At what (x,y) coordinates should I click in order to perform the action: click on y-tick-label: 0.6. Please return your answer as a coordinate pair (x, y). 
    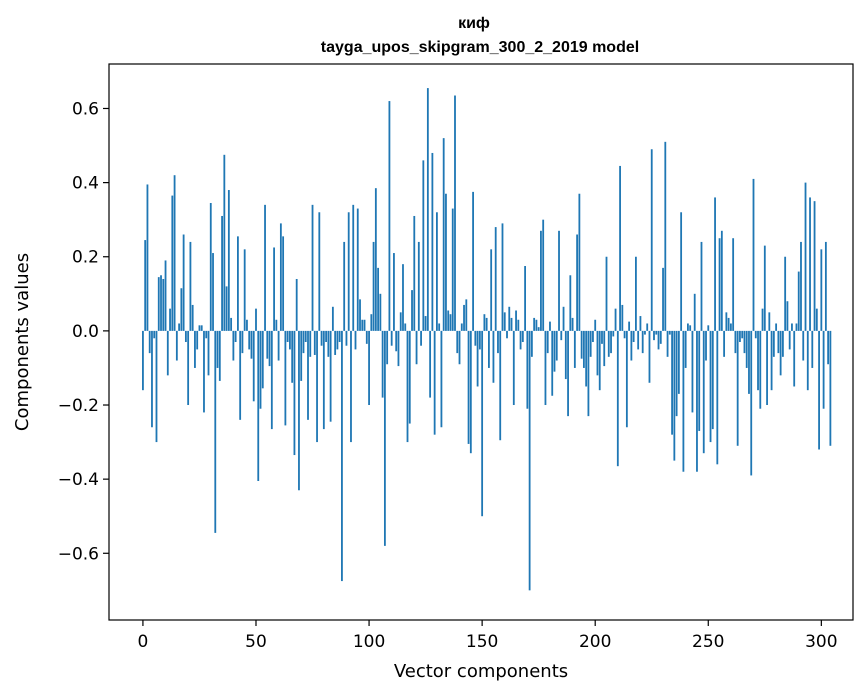
    Looking at the image, I should click on (85, 109).